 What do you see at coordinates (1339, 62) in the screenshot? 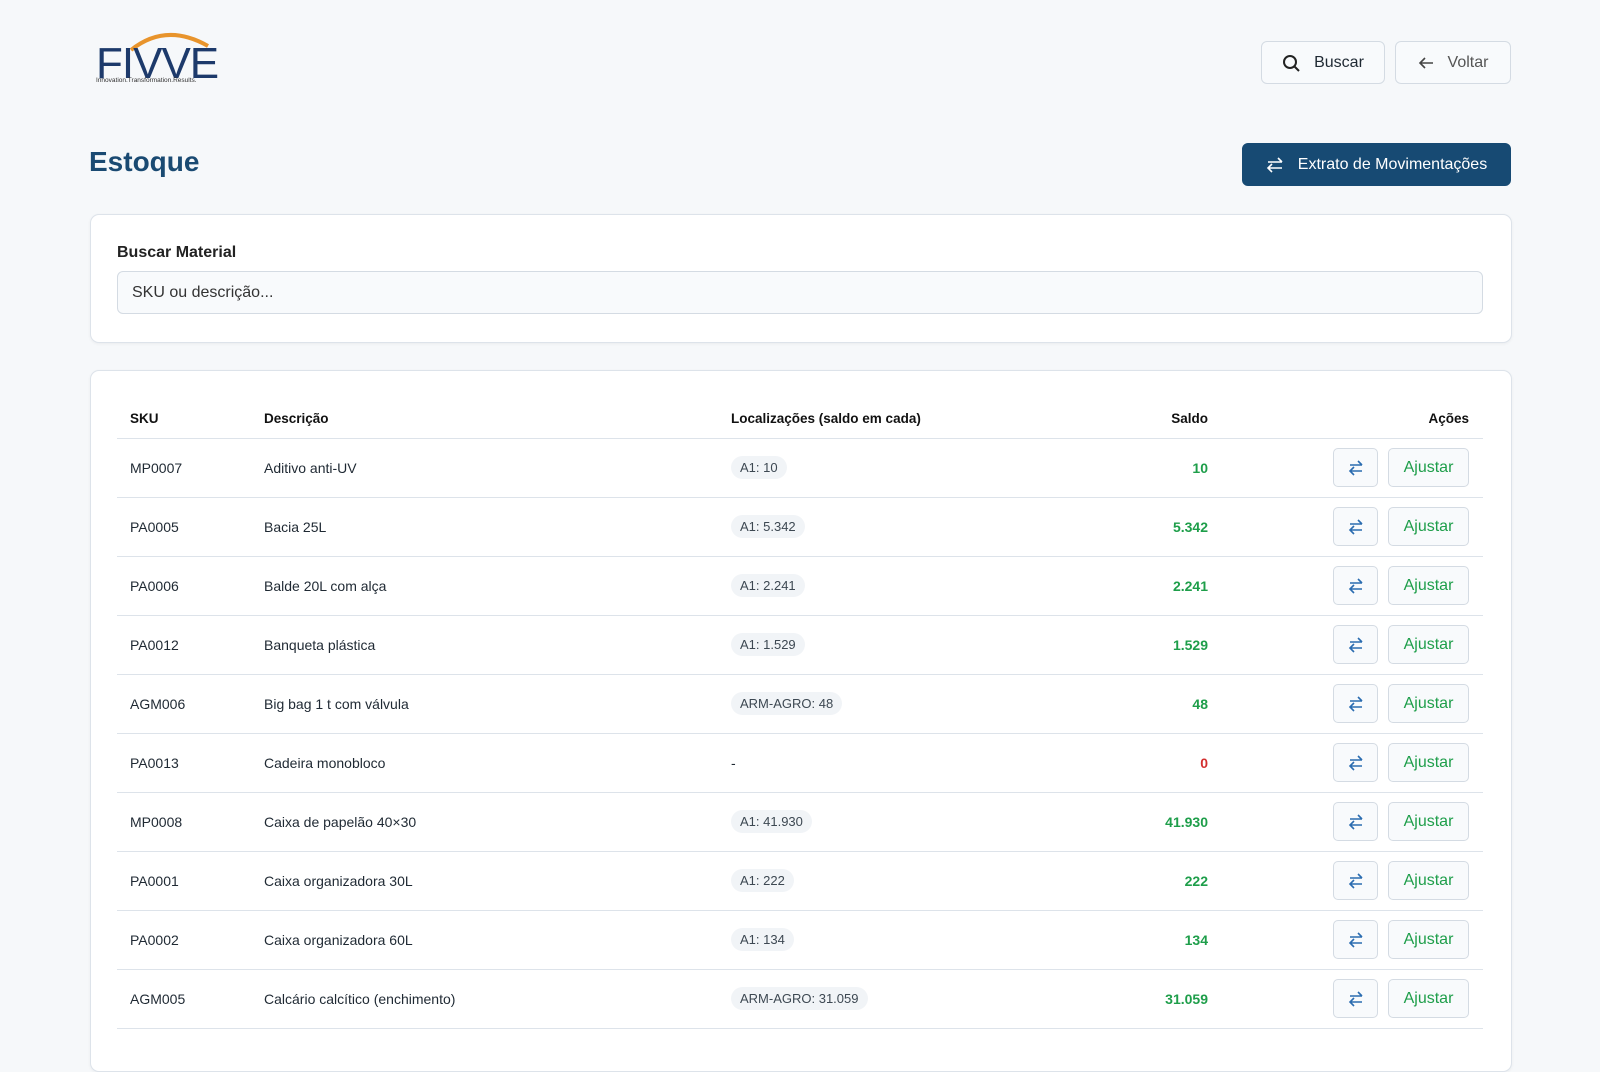
I see `search-button-label: Buscar` at bounding box center [1339, 62].